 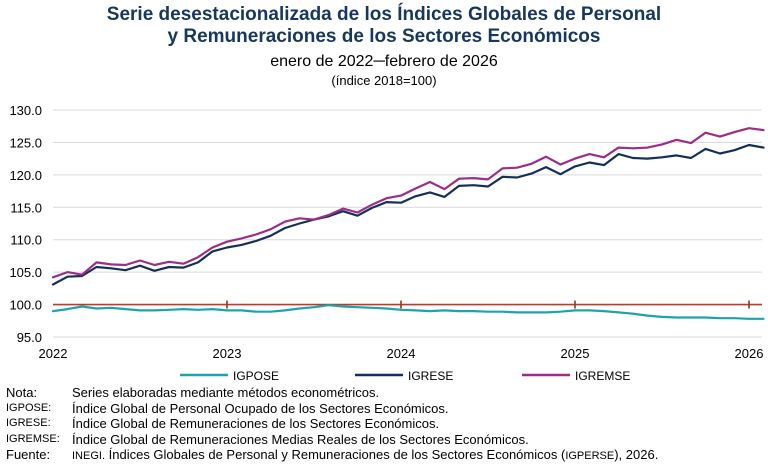 I want to click on legend-label: IGPOSE, so click(x=256, y=376).